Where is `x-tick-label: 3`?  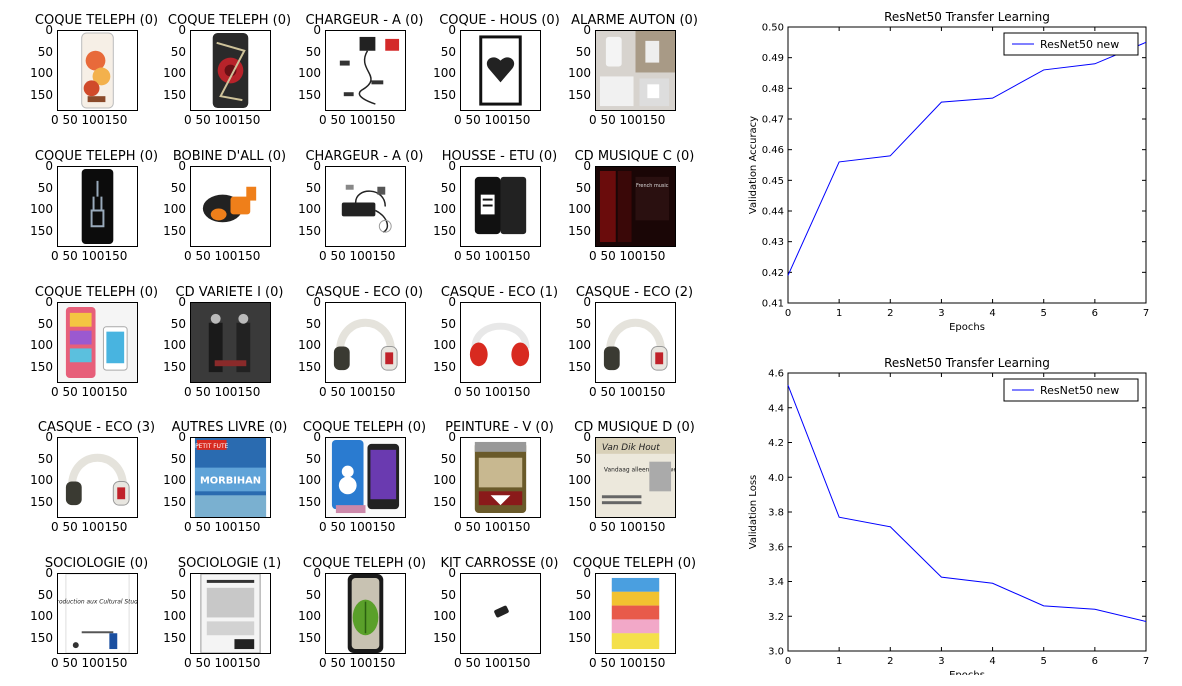 x-tick-label: 3 is located at coordinates (941, 661).